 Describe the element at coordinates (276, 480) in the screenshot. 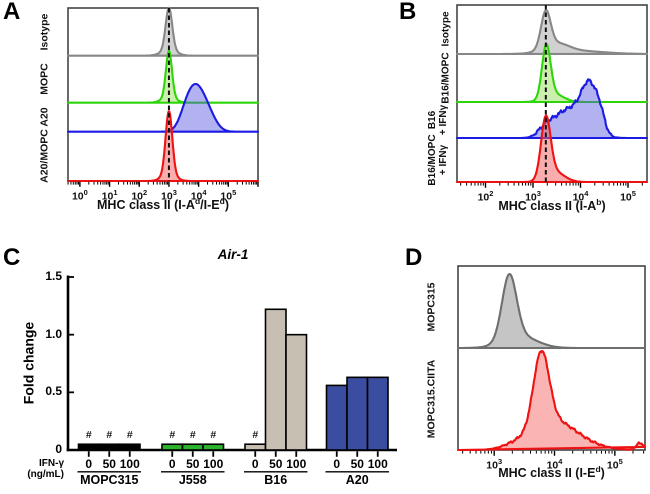

I see `panel-c-group-label: B16` at that location.